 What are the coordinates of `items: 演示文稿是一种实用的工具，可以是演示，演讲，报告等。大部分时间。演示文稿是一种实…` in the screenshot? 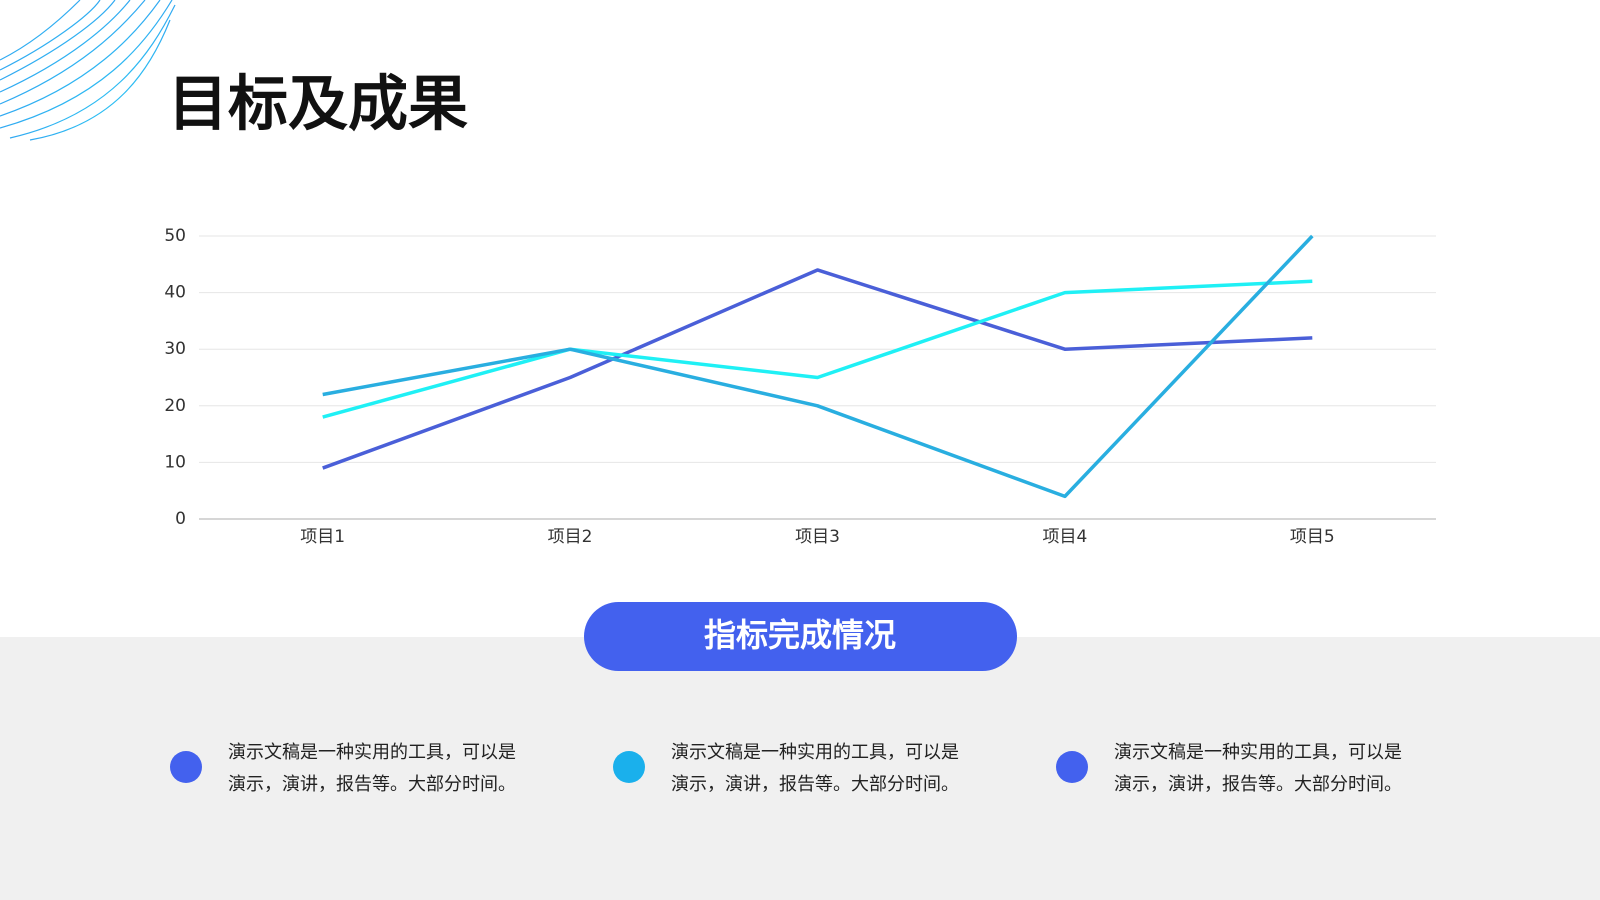 It's located at (786, 768).